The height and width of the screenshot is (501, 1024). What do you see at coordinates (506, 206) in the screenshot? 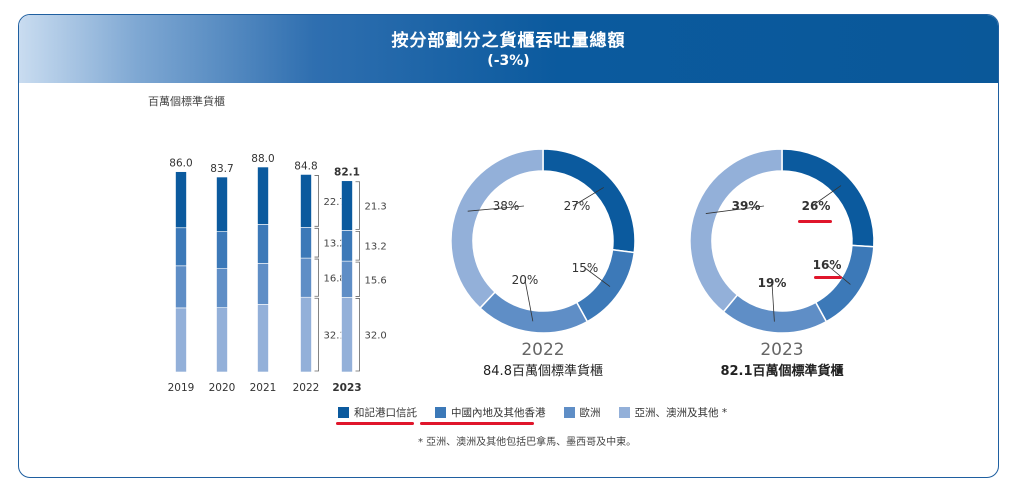
I see `slice-label: 38%` at bounding box center [506, 206].